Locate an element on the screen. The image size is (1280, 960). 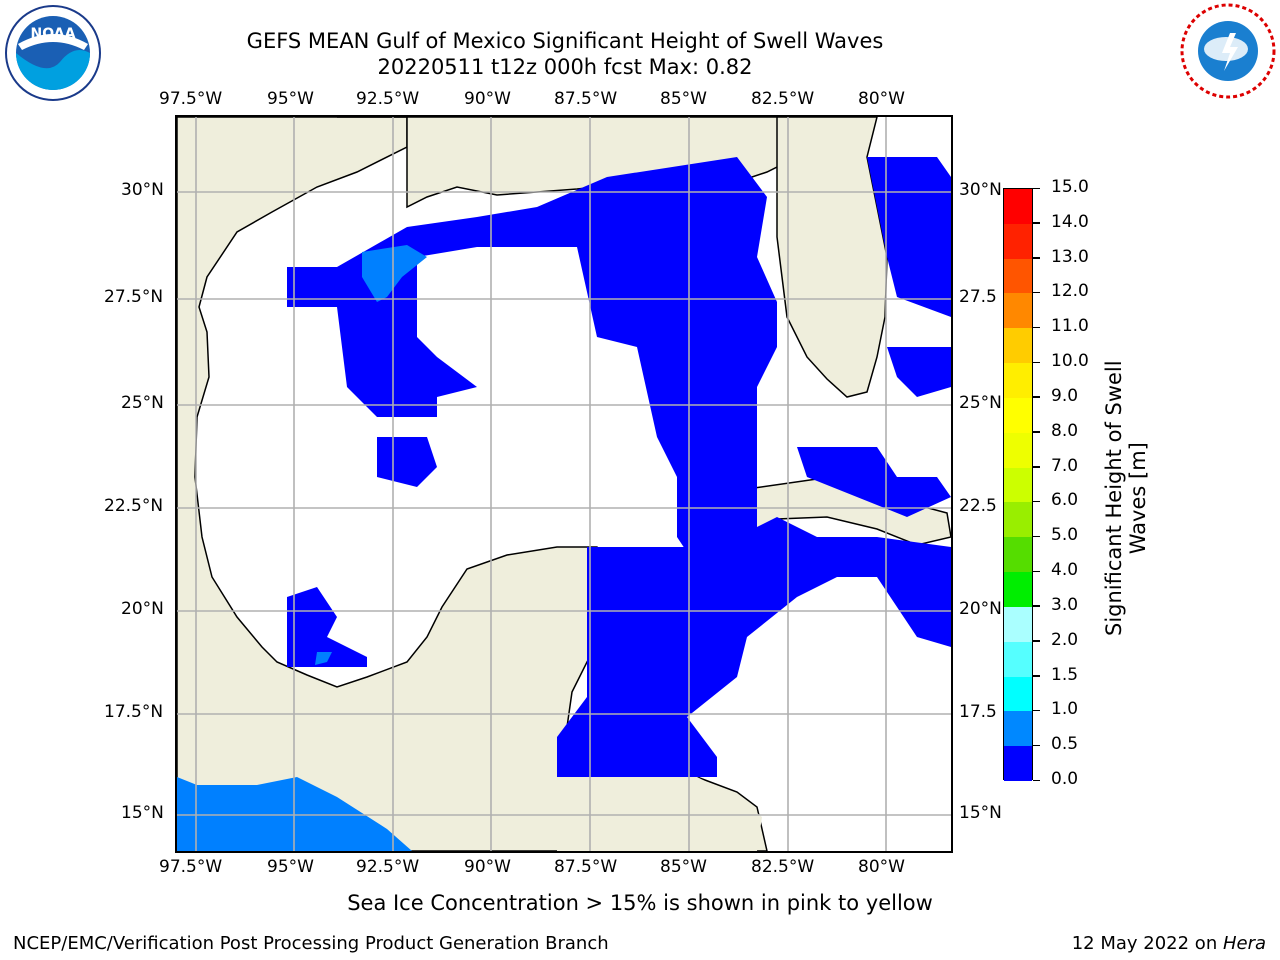
lat-tick-left: 20°N is located at coordinates (142, 609).